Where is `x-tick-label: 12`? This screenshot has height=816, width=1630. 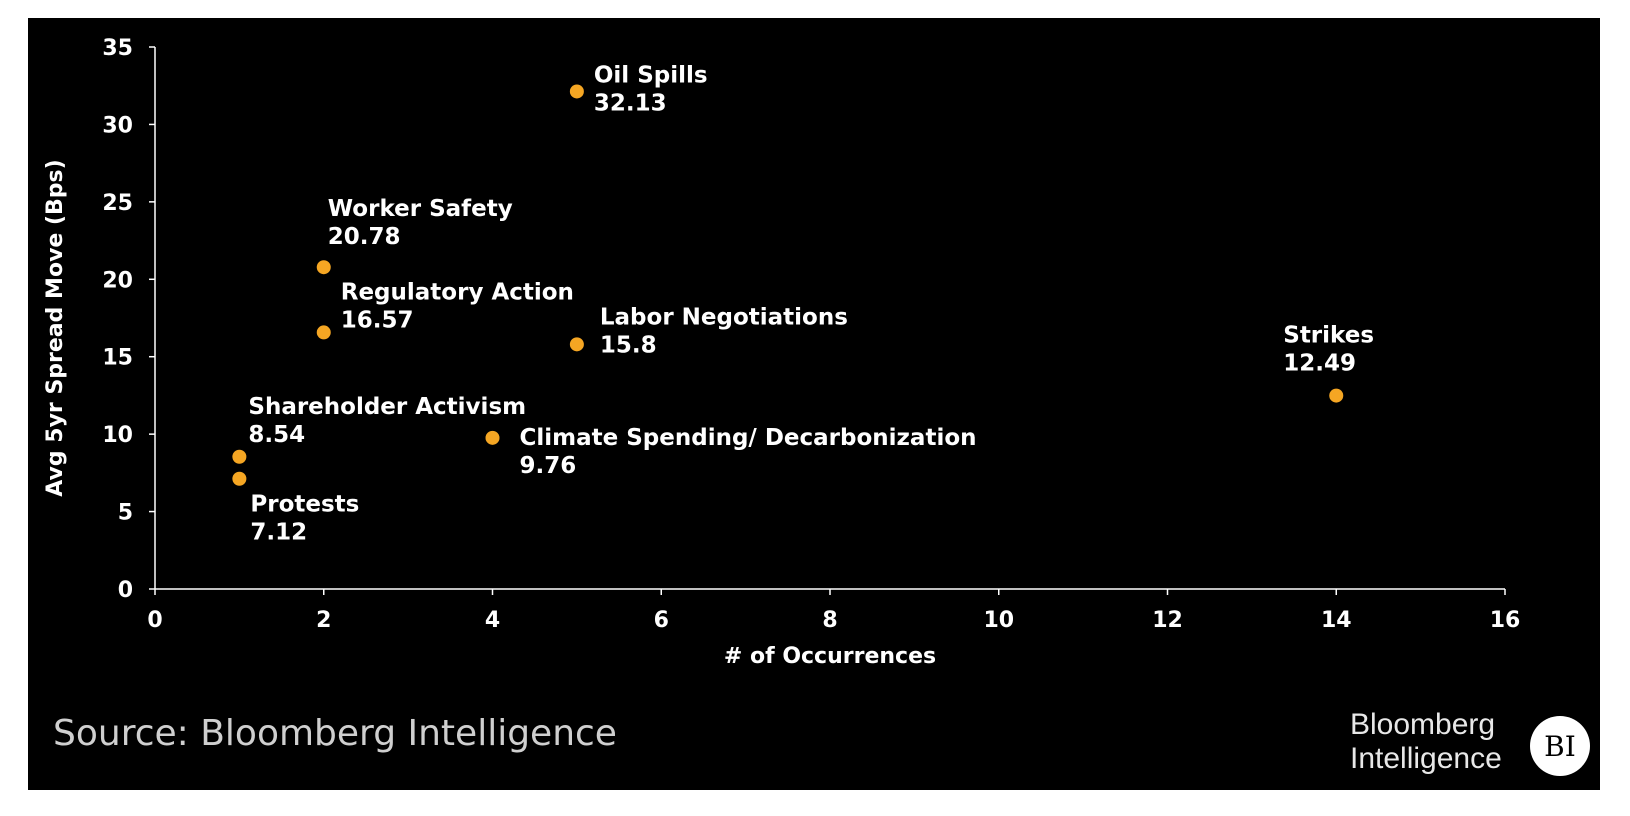
x-tick-label: 12 is located at coordinates (1167, 620).